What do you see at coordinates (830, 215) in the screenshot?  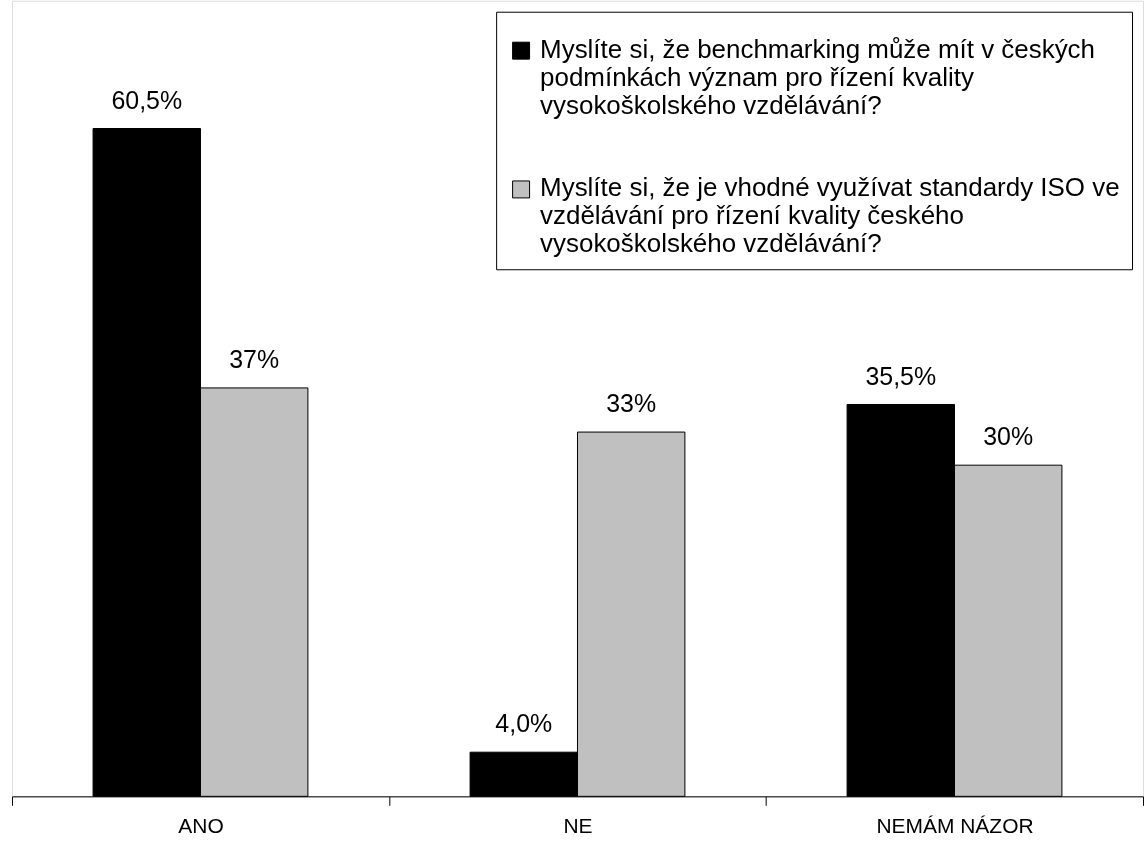 I see `legend-label: Myslíte si, že je vhodné využívat standardy ISO ve vzdělávání pro řízení kvality českého vysokoškolského vzdělávání?` at bounding box center [830, 215].